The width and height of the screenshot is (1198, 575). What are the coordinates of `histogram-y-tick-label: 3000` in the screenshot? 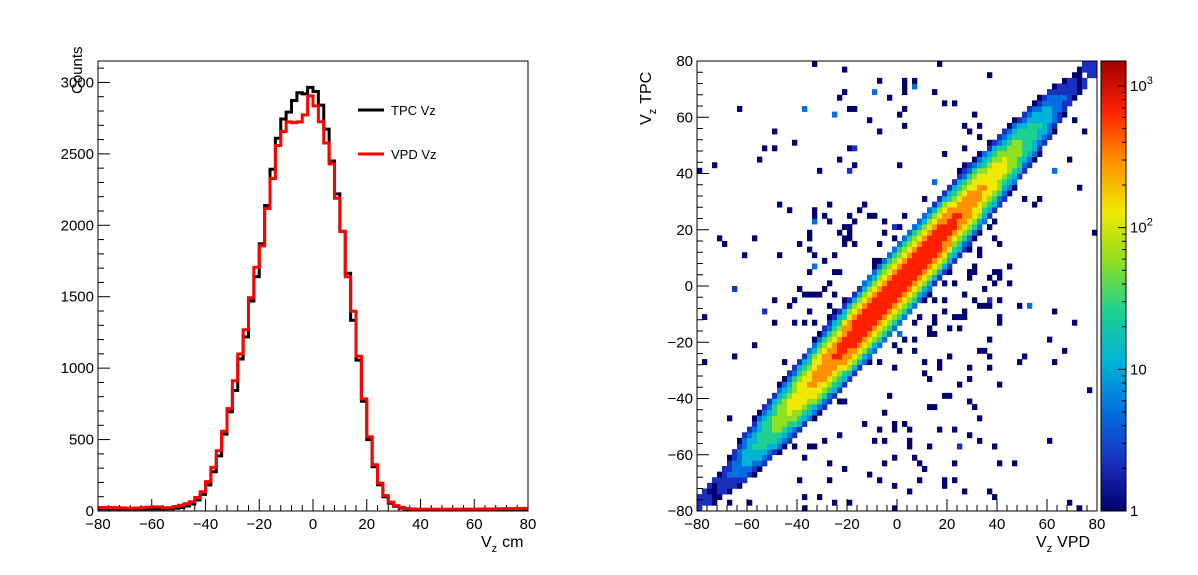 It's located at (77, 82).